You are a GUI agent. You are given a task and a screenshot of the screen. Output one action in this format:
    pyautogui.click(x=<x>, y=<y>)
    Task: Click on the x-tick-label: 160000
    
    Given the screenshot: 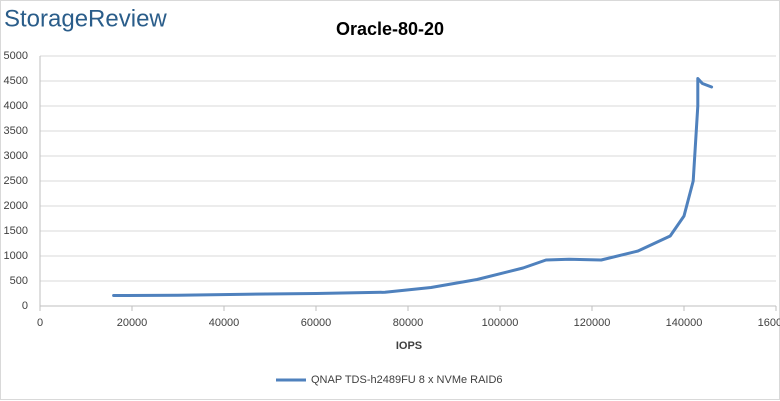 What is the action you would take?
    pyautogui.click(x=769, y=323)
    